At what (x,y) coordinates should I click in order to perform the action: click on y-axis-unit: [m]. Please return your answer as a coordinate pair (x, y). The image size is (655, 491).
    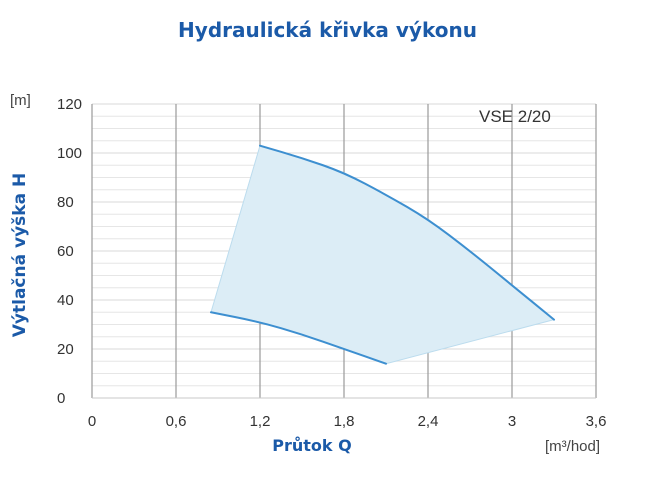
    Looking at the image, I should click on (20, 100).